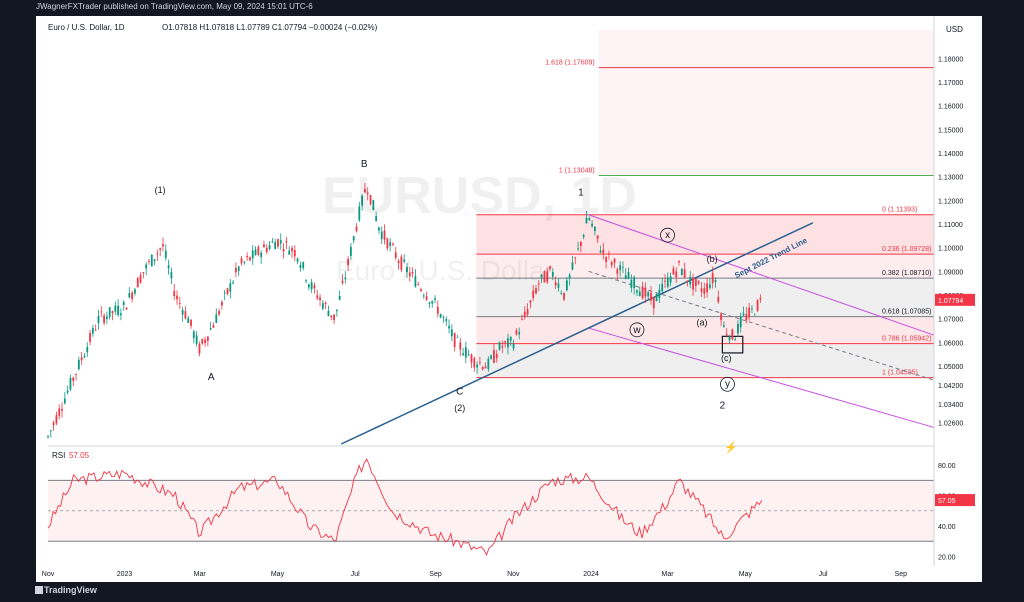  I want to click on price-tick-label: 1.02600, so click(950, 424).